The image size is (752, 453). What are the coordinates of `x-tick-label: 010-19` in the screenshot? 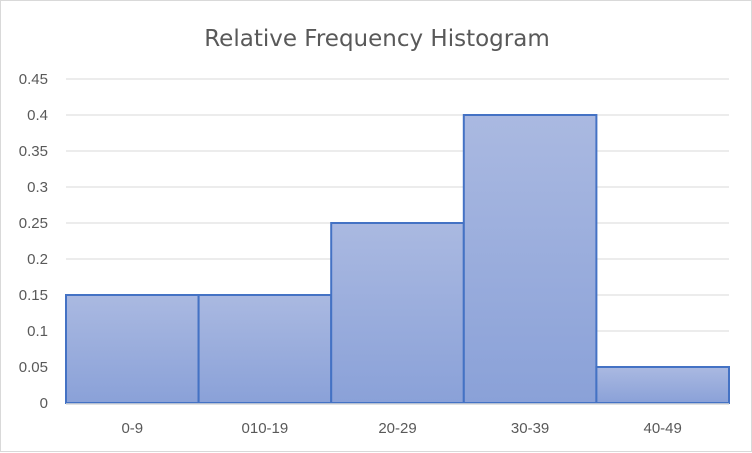 It's located at (265, 428).